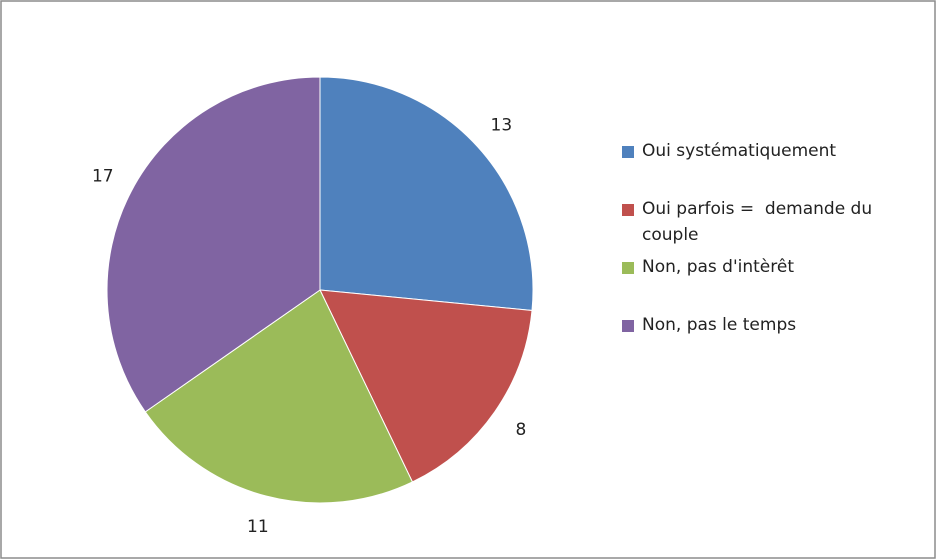 The image size is (936, 559). What do you see at coordinates (739, 151) in the screenshot?
I see `legend-label: Oui systématiquement` at bounding box center [739, 151].